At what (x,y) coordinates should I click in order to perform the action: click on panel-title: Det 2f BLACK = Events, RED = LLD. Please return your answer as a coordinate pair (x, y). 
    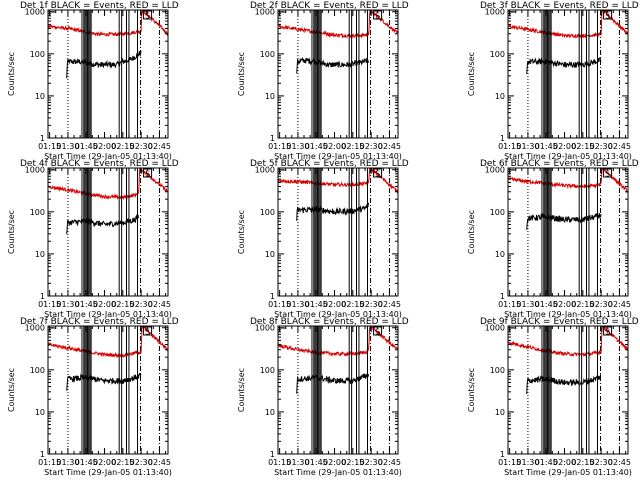
    Looking at the image, I should click on (329, 6).